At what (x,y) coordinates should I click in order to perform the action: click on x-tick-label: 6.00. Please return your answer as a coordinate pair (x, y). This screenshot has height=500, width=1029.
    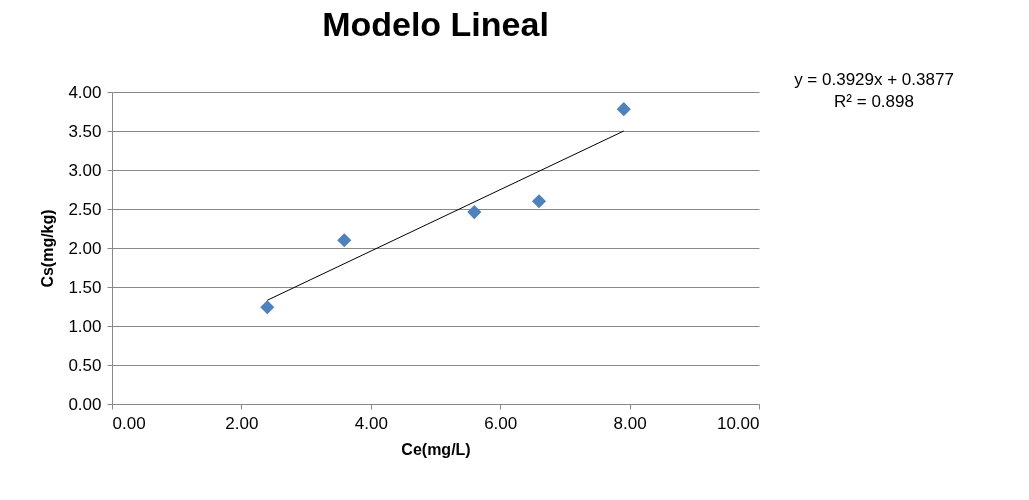
    Looking at the image, I should click on (501, 423).